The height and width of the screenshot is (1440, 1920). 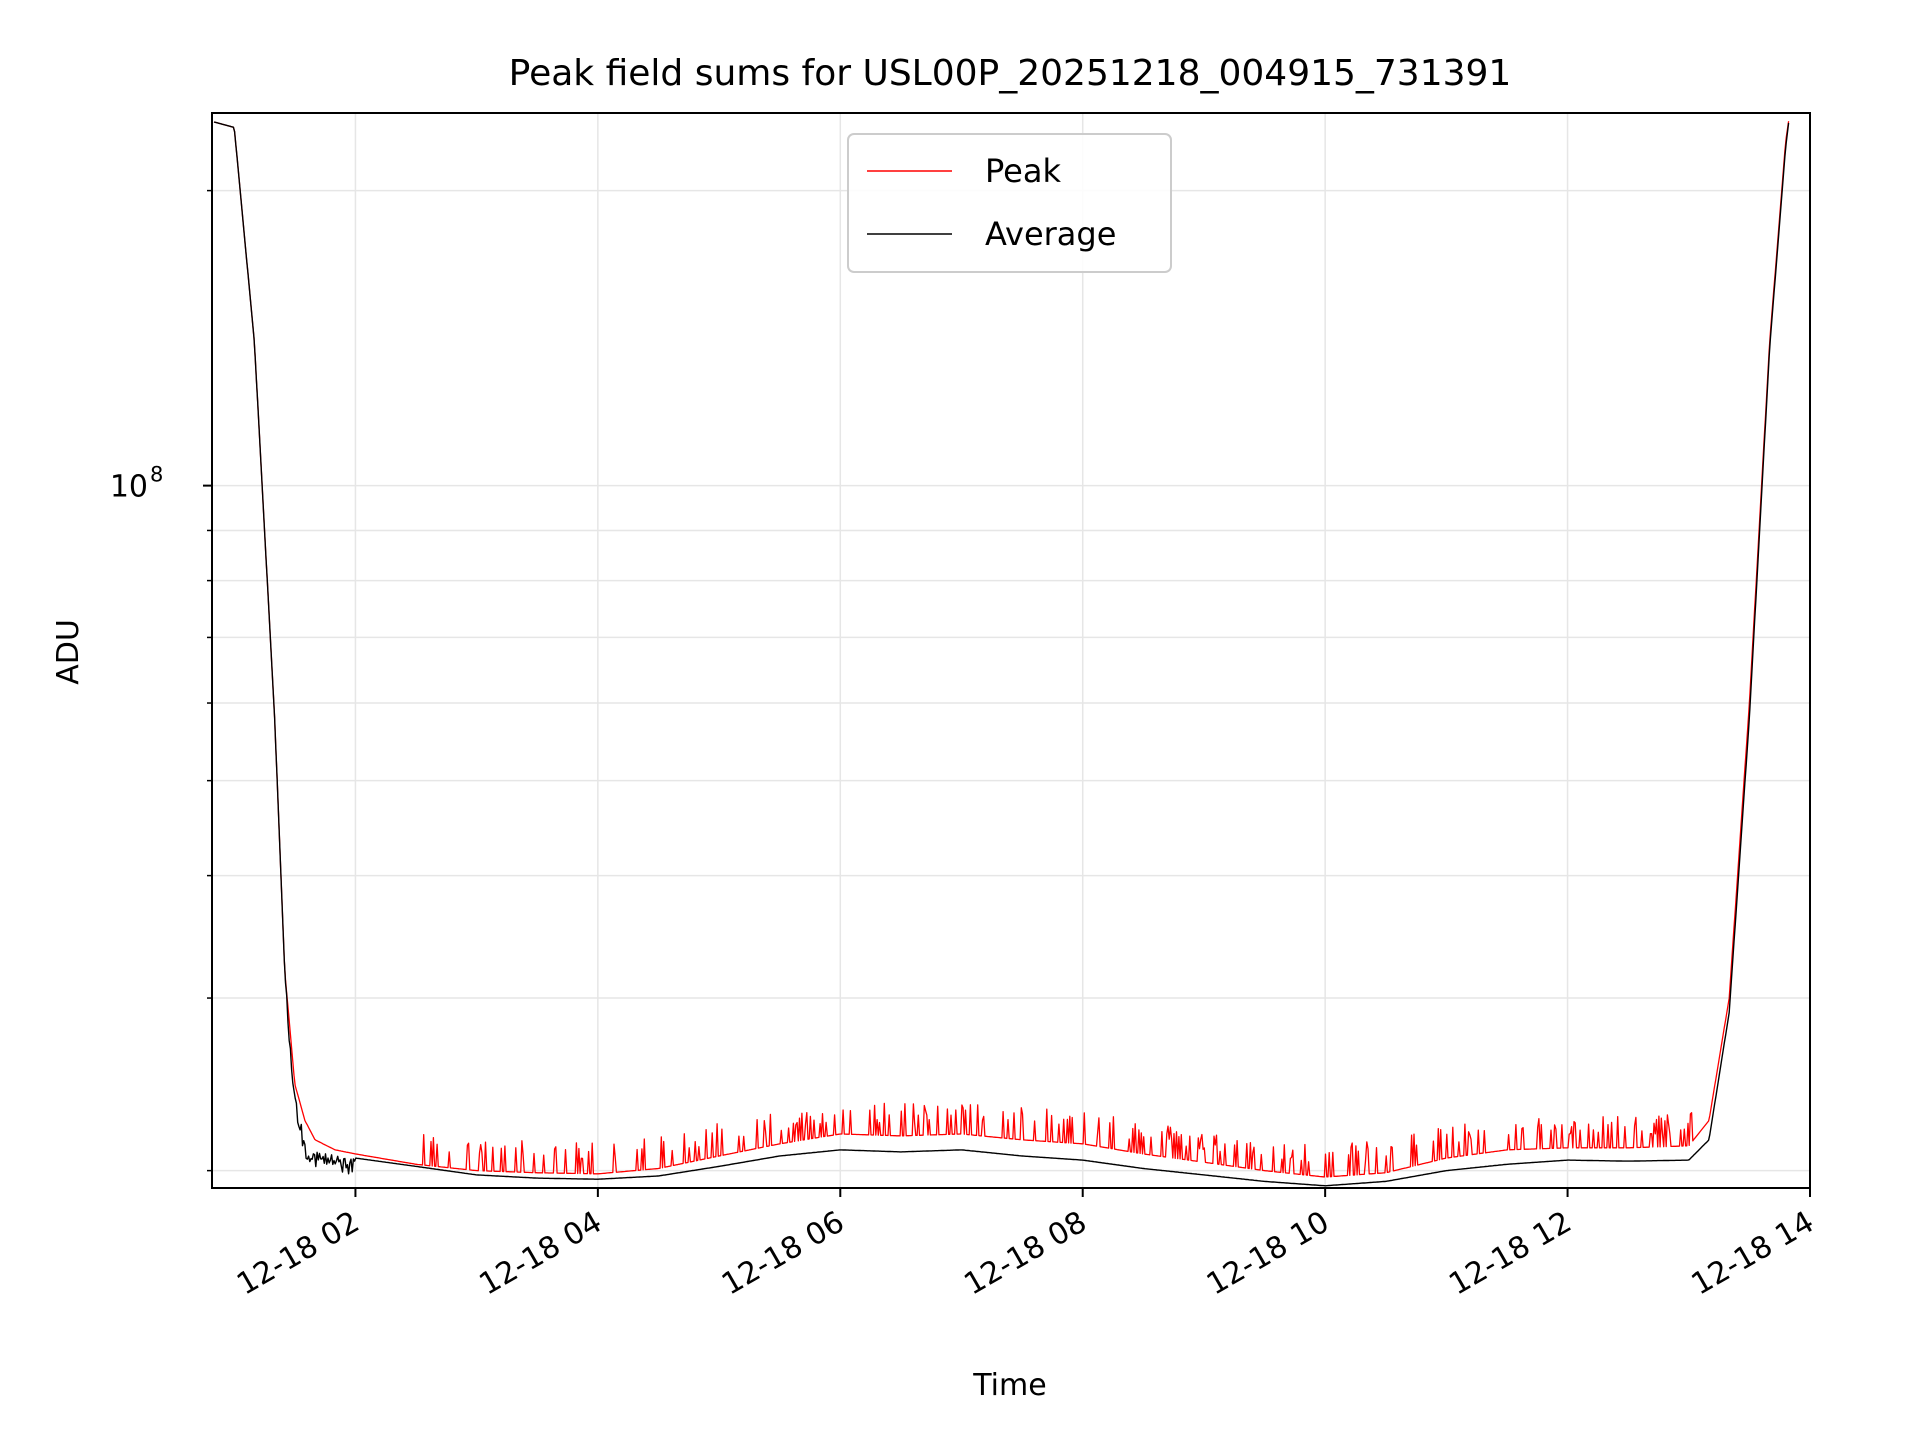 What do you see at coordinates (1050, 234) in the screenshot?
I see `legend-label-average: Average` at bounding box center [1050, 234].